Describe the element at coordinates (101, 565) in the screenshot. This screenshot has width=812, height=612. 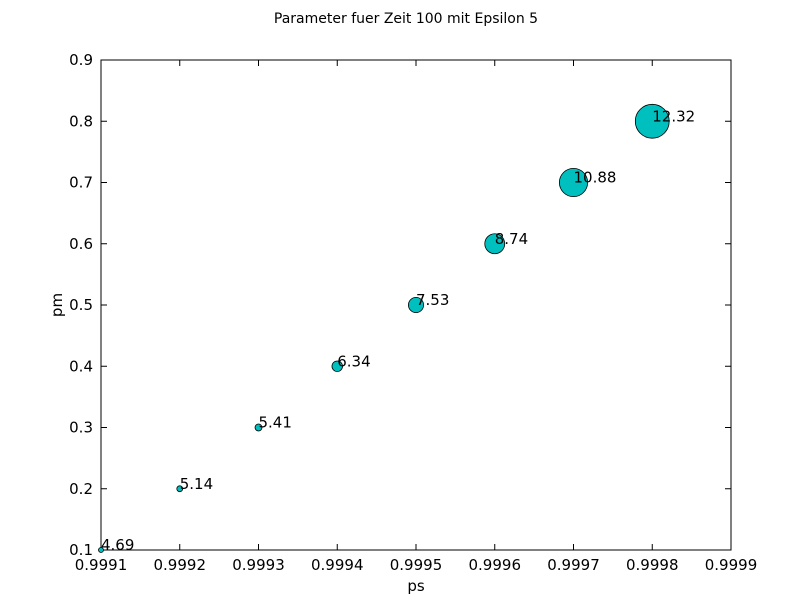
I see `x-tick-label: 0.9991` at that location.